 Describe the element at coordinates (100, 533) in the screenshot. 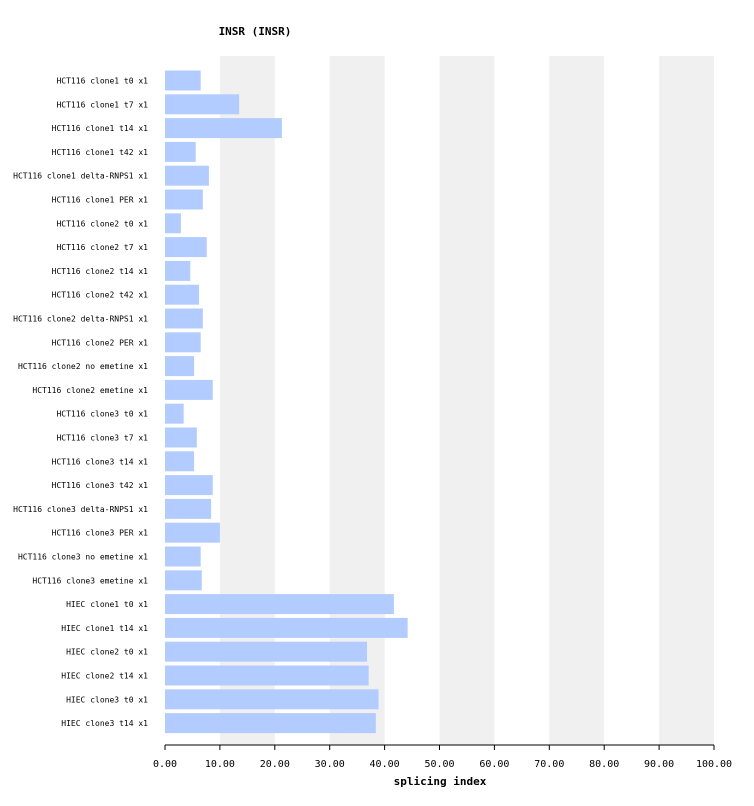

I see `category-label: HCT116 clone3 PER x1` at that location.